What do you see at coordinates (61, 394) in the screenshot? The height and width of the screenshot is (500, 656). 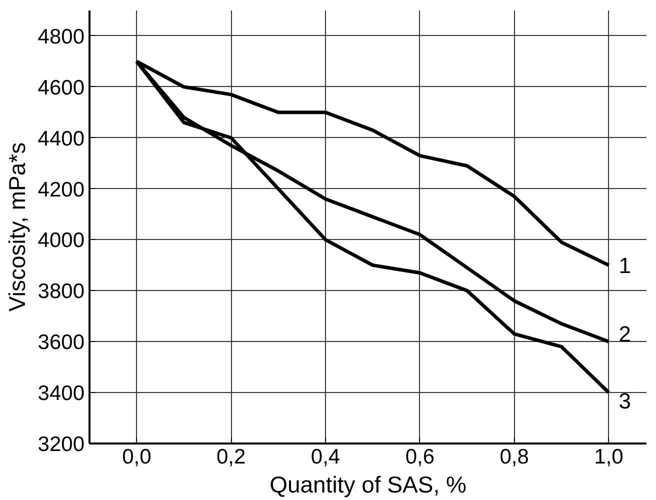 I see `y-tick-label: 3400` at bounding box center [61, 394].